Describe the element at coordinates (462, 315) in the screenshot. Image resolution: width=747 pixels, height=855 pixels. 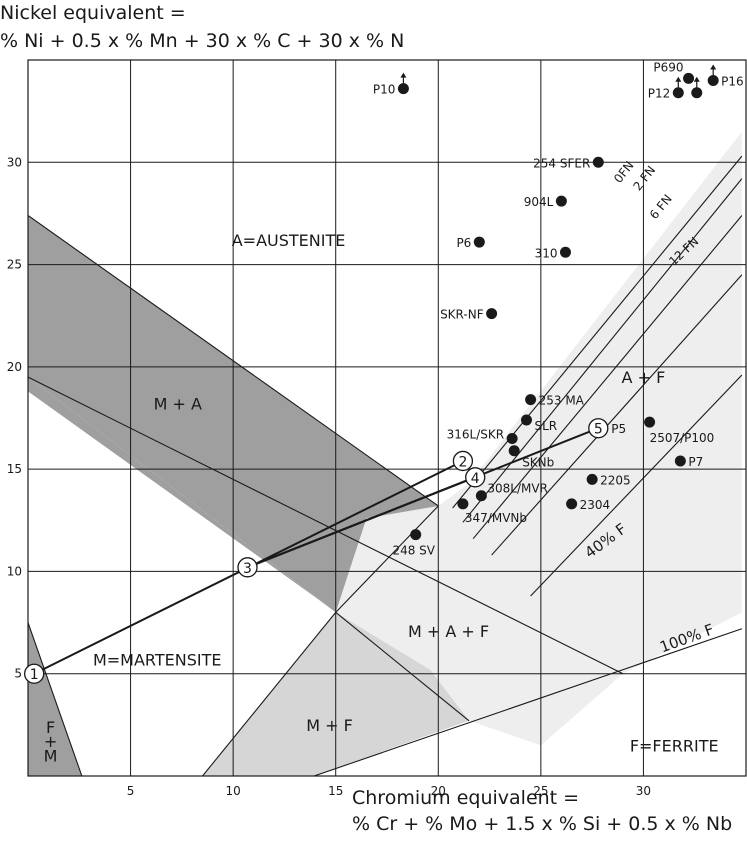
I see `data-point-label-9: SKR-NF` at that location.